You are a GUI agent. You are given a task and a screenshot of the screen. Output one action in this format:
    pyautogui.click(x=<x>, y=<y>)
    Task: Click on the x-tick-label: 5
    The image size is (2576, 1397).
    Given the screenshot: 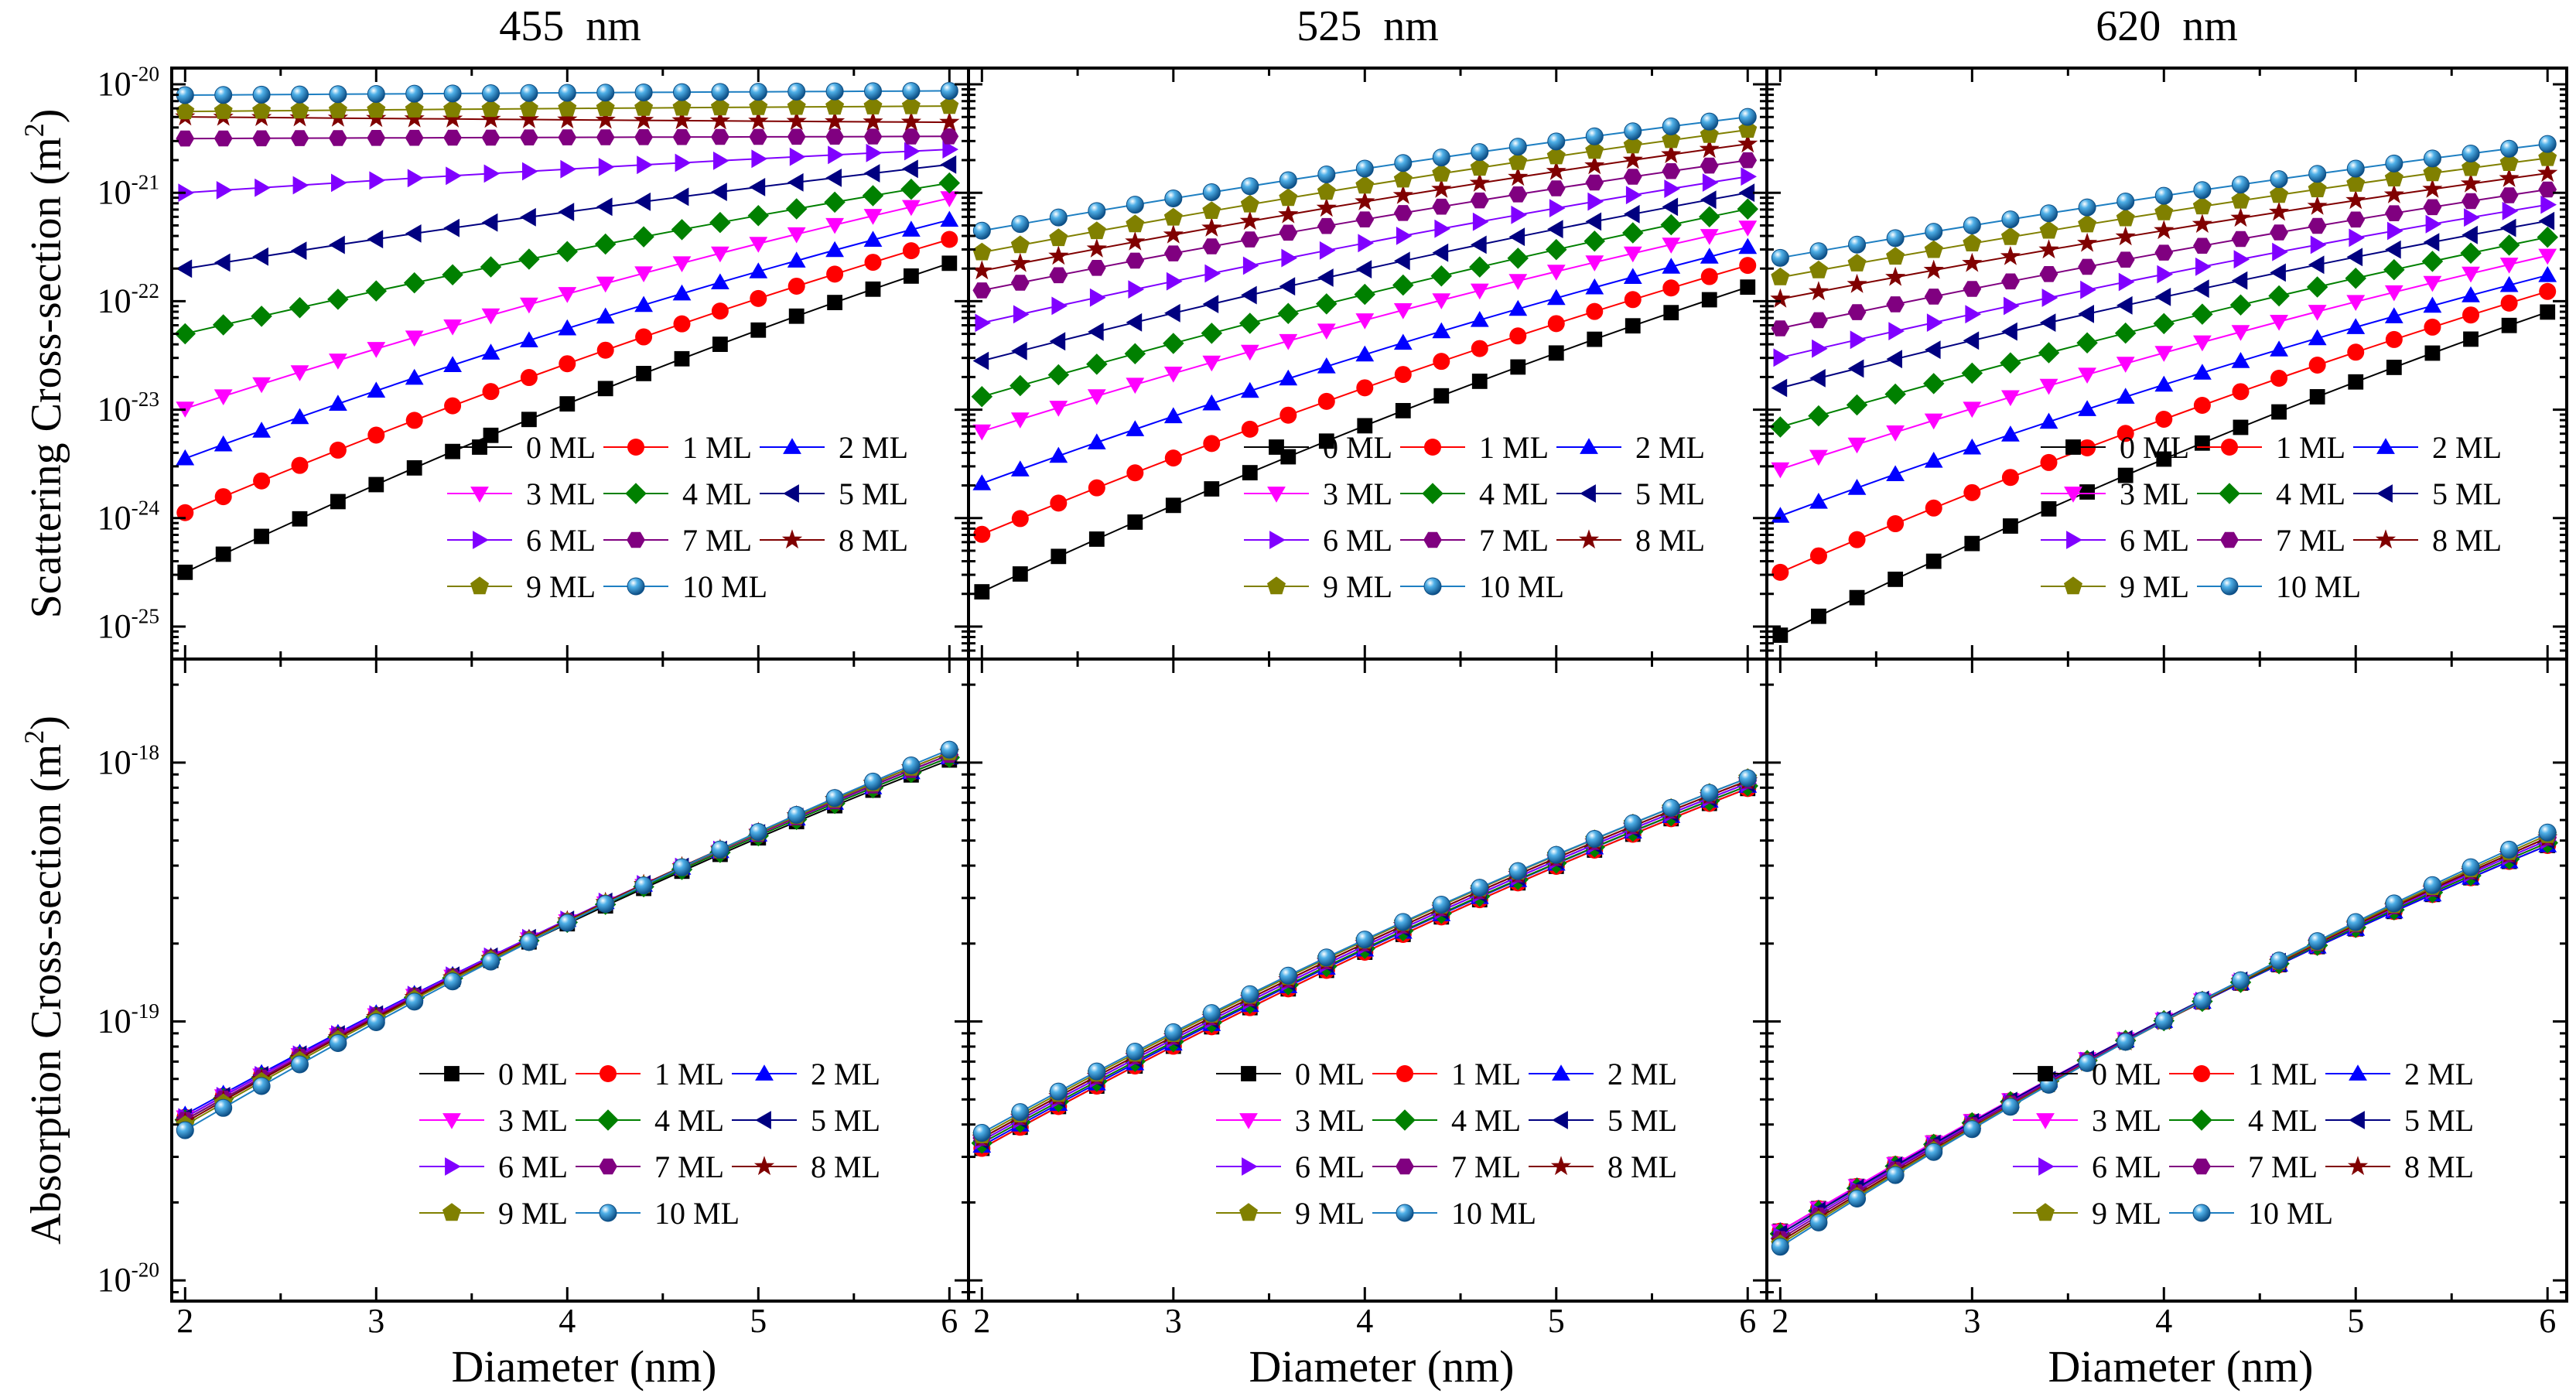 What is the action you would take?
    pyautogui.click(x=758, y=1321)
    